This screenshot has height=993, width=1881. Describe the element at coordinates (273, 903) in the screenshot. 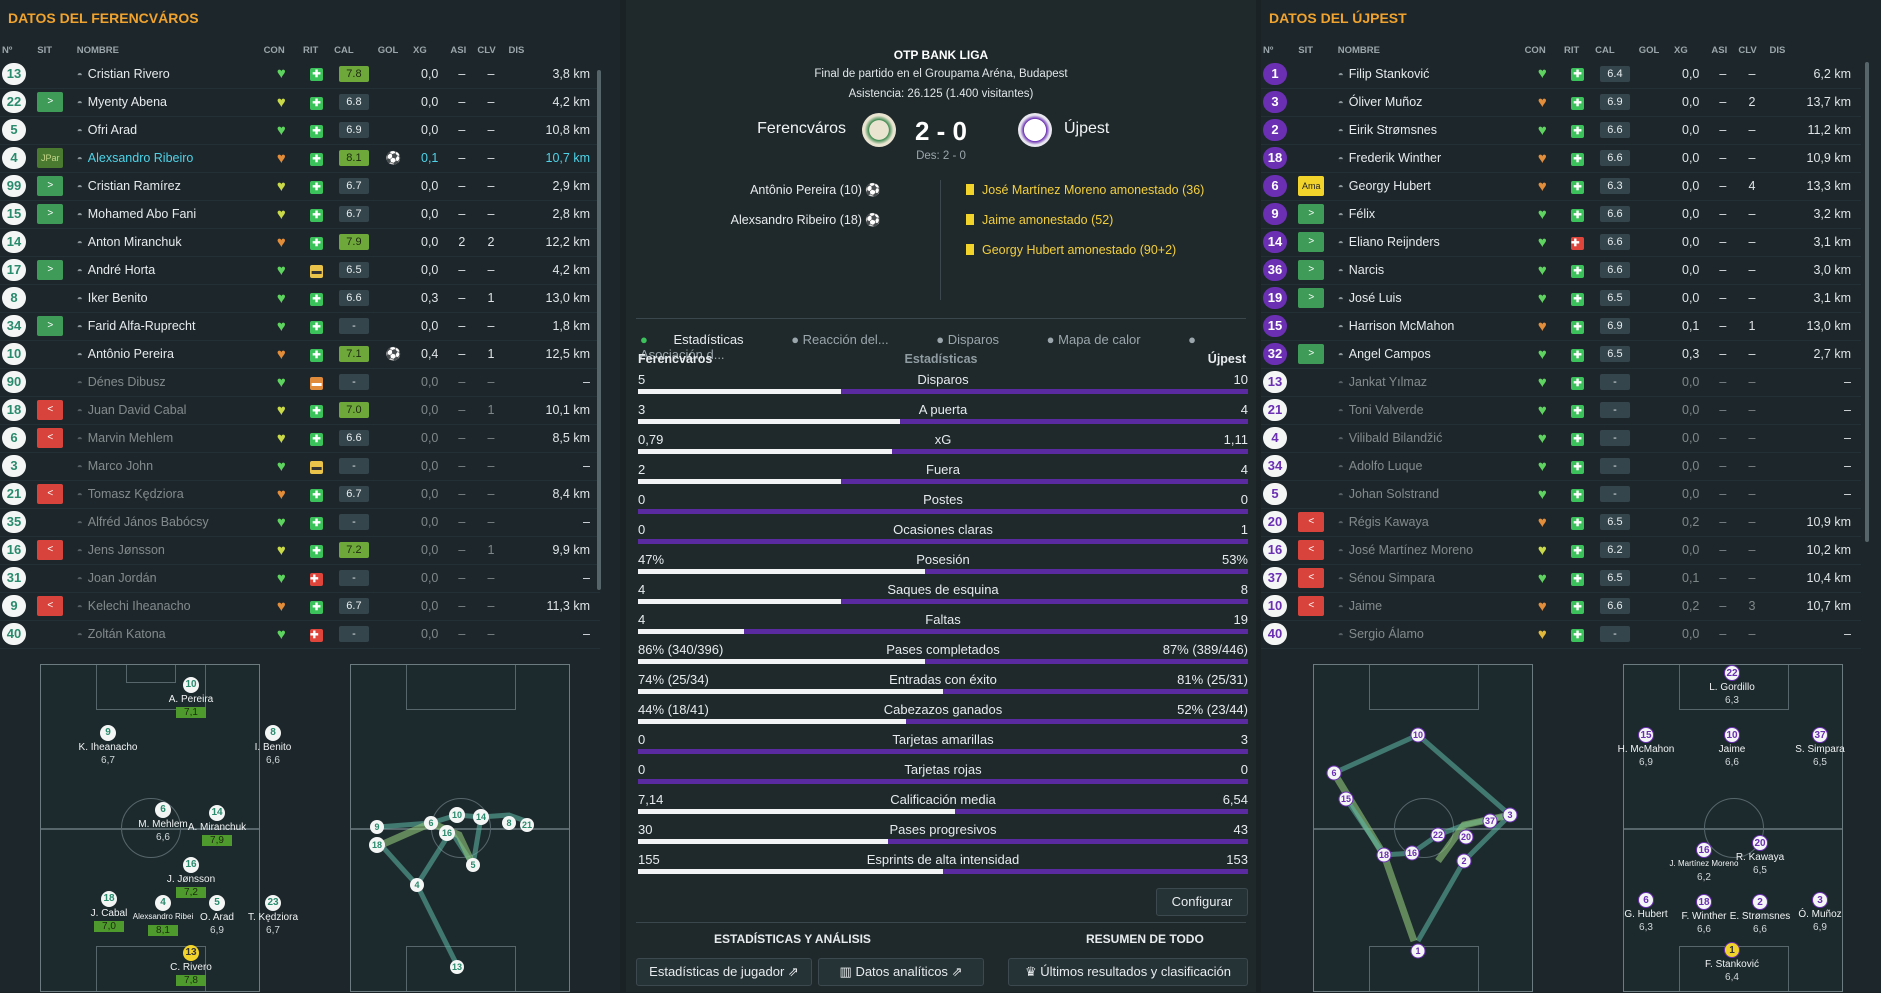

I see `formation-player-marker: 23` at that location.